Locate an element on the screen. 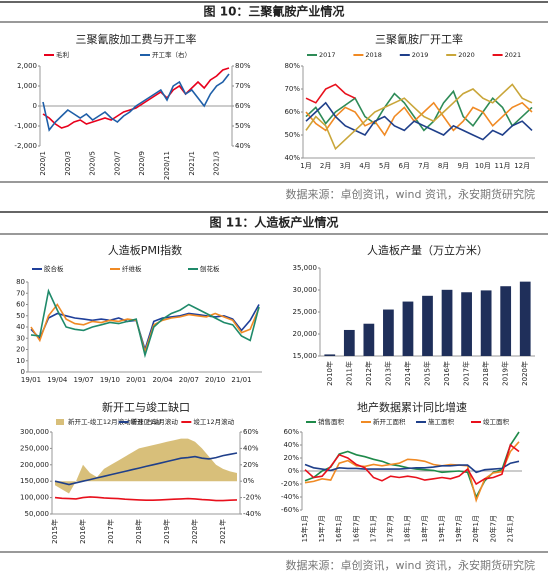 The image size is (548, 583). x-tick-label: 1月 is located at coordinates (305, 166).